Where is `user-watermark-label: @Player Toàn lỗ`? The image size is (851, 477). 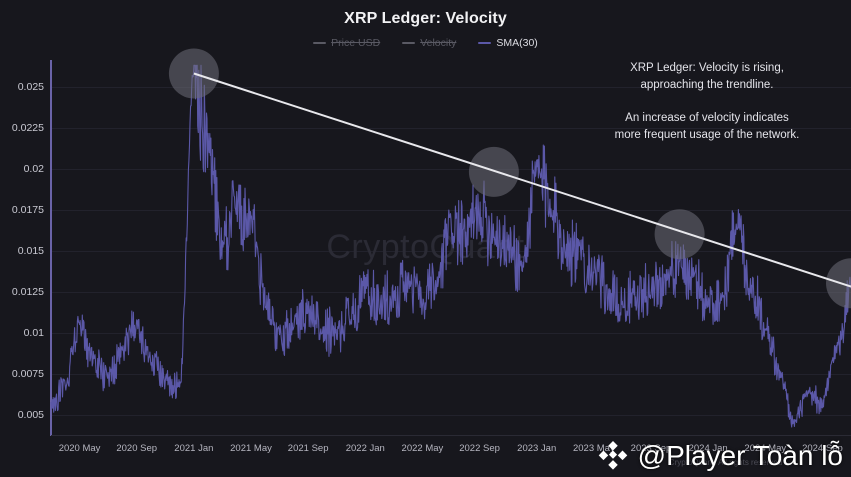
user-watermark-label: @Player Toàn lỗ is located at coordinates (740, 455).